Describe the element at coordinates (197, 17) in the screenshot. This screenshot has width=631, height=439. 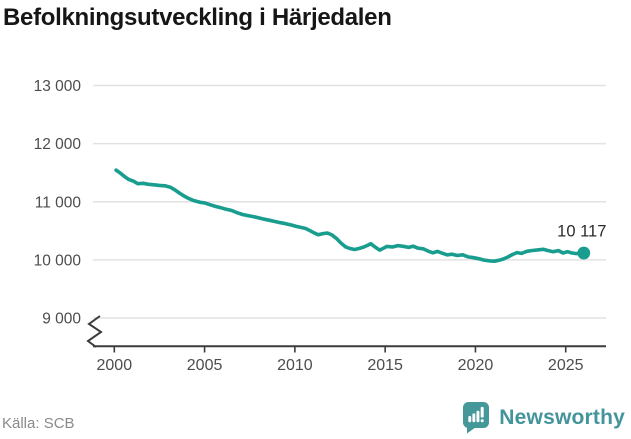
I see `page-title: Befolkningsutveckling i Härjedalen` at that location.